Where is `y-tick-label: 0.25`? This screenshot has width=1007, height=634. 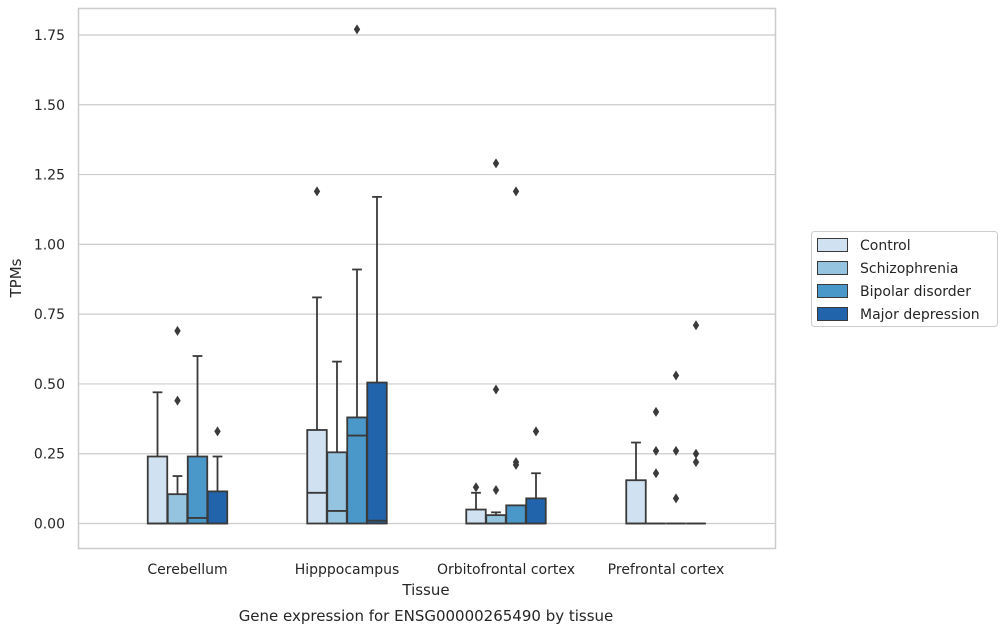 y-tick-label: 0.25 is located at coordinates (49, 455).